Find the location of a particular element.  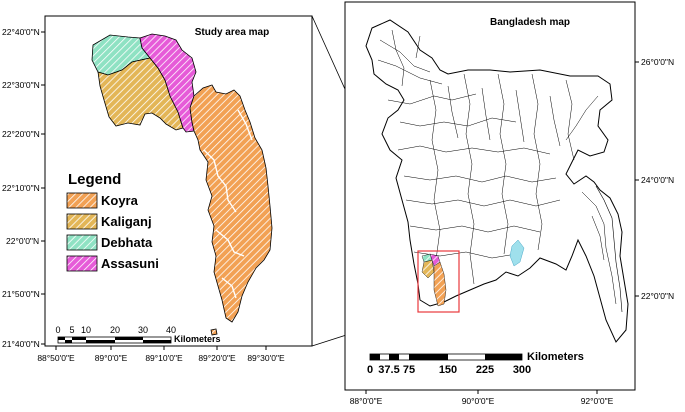

river-channels is located at coordinates (228, 204).